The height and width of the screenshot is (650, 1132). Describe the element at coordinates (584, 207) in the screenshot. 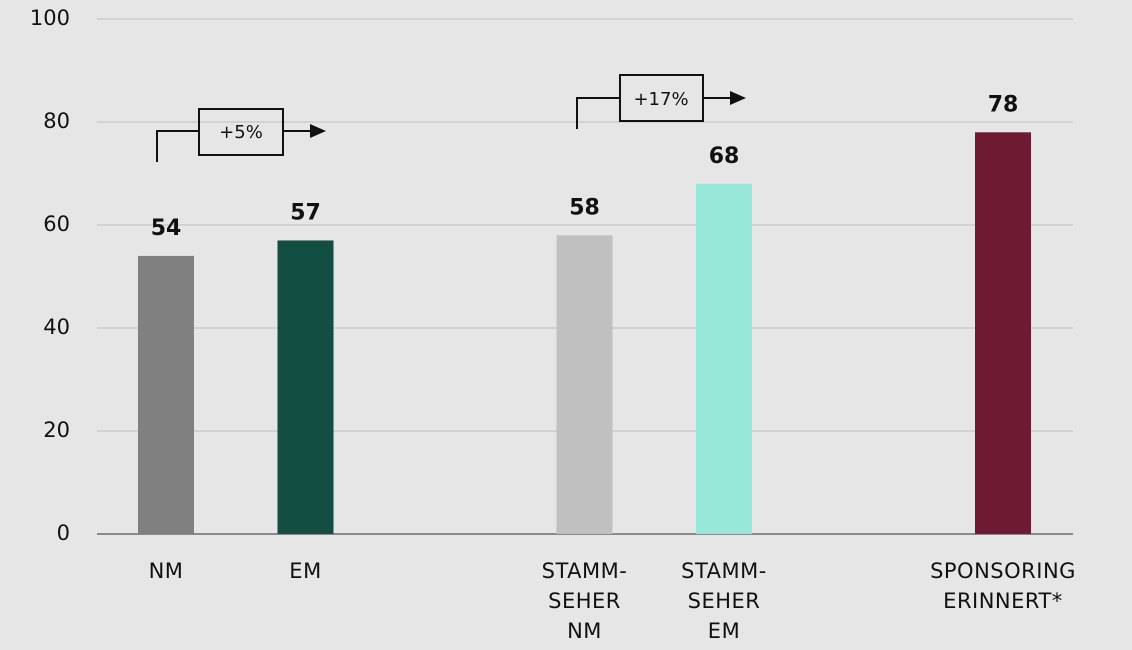

I see `data-label: 58` at that location.